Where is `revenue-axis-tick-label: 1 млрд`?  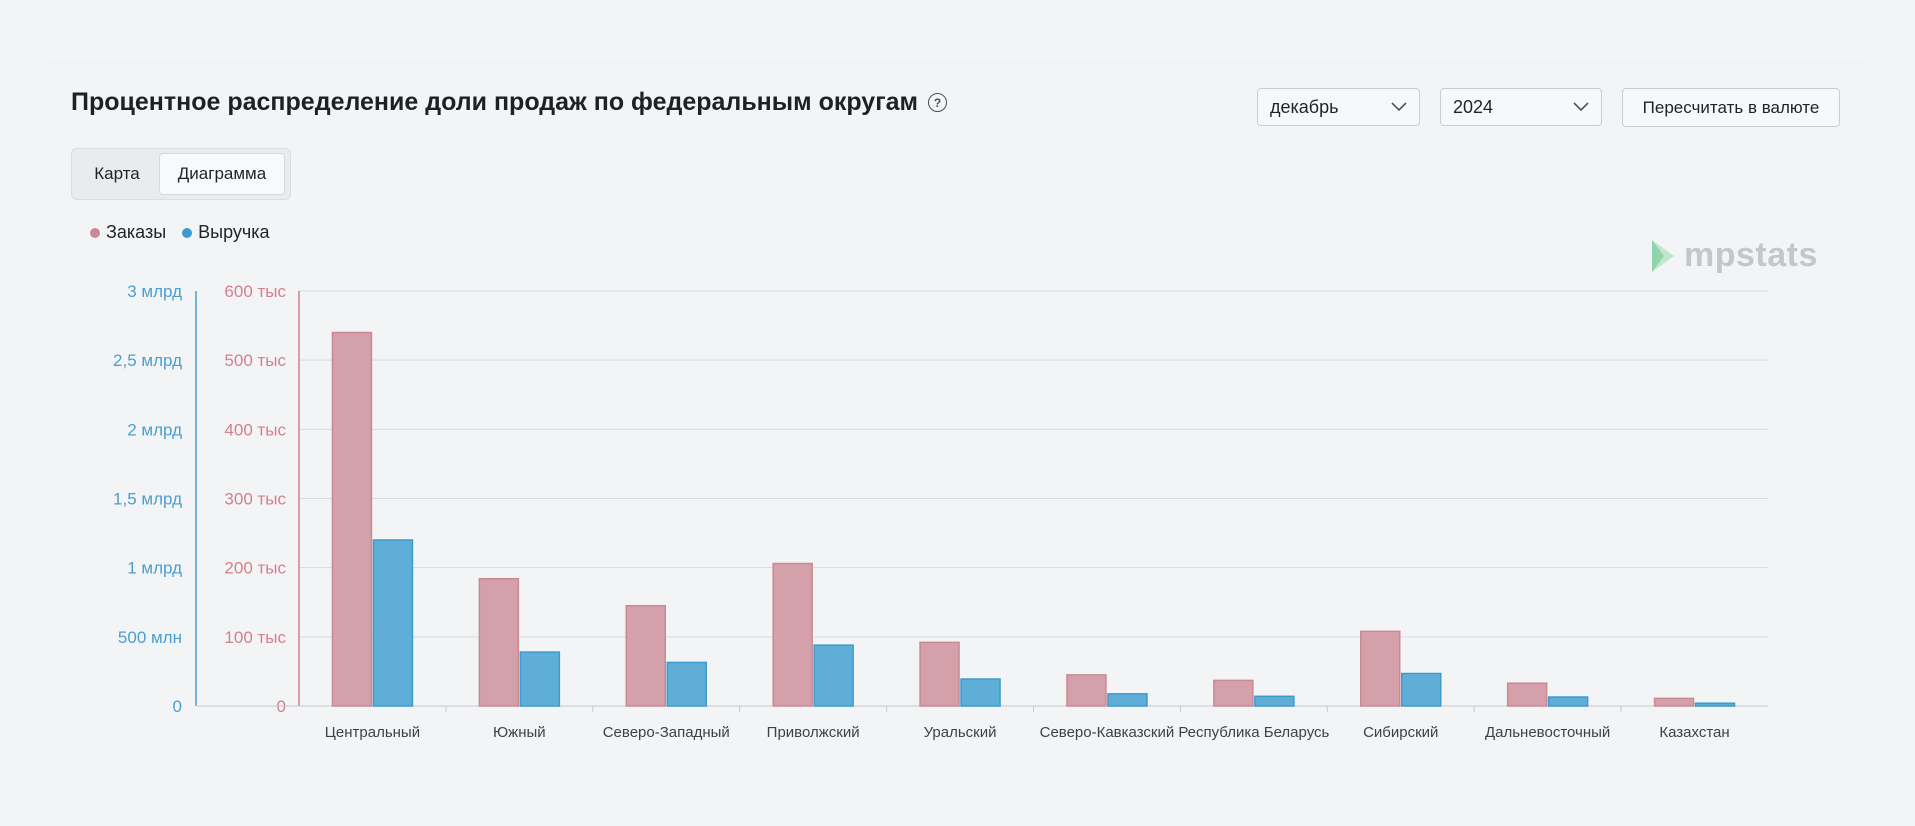
revenue-axis-tick-label: 1 млрд is located at coordinates (154, 568).